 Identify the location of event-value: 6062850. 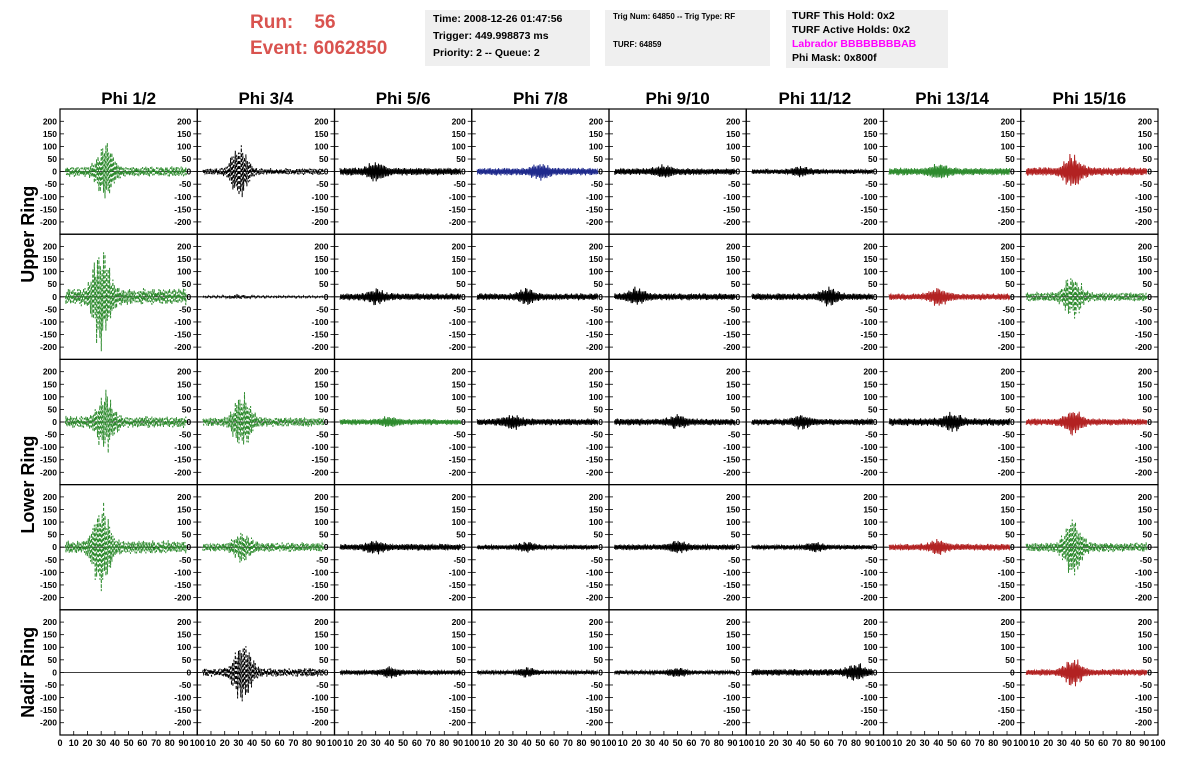
(350, 48).